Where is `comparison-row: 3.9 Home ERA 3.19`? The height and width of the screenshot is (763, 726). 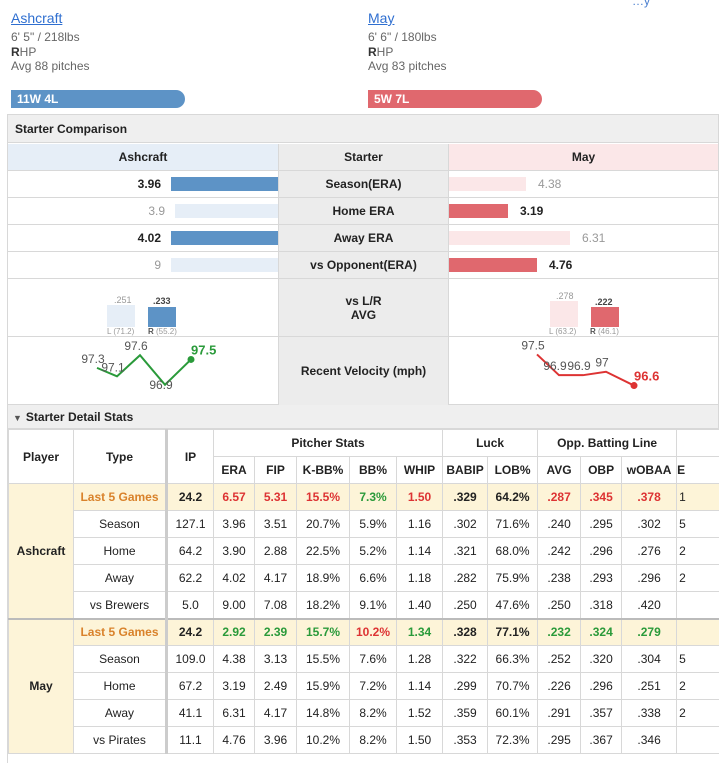 comparison-row: 3.9 Home ERA 3.19 is located at coordinates (363, 211).